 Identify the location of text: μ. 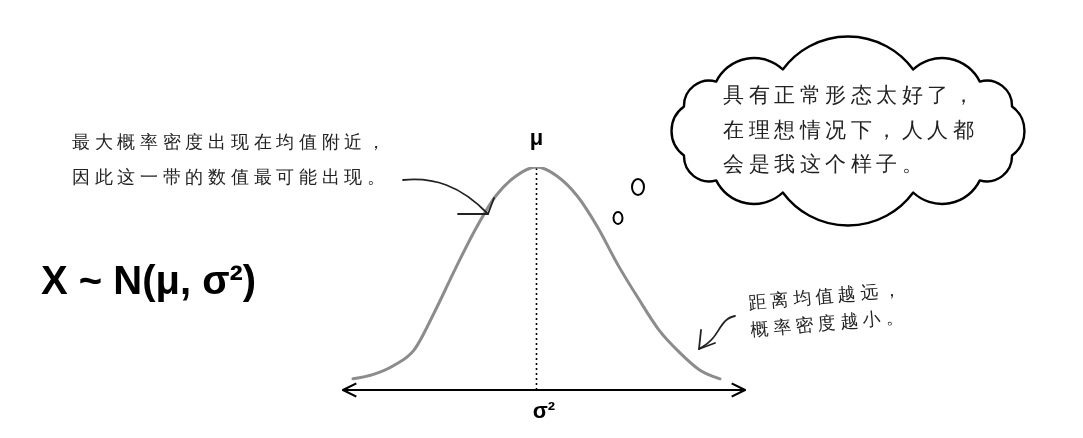
(536, 137).